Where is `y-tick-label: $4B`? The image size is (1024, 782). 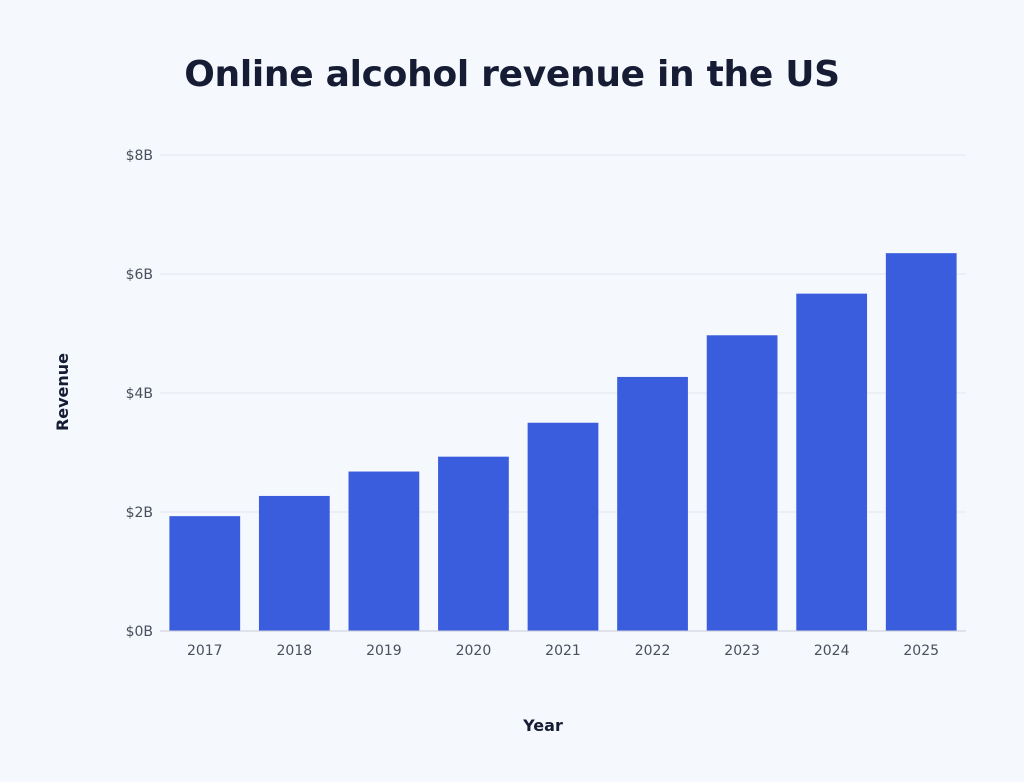 y-tick-label: $4B is located at coordinates (139, 394).